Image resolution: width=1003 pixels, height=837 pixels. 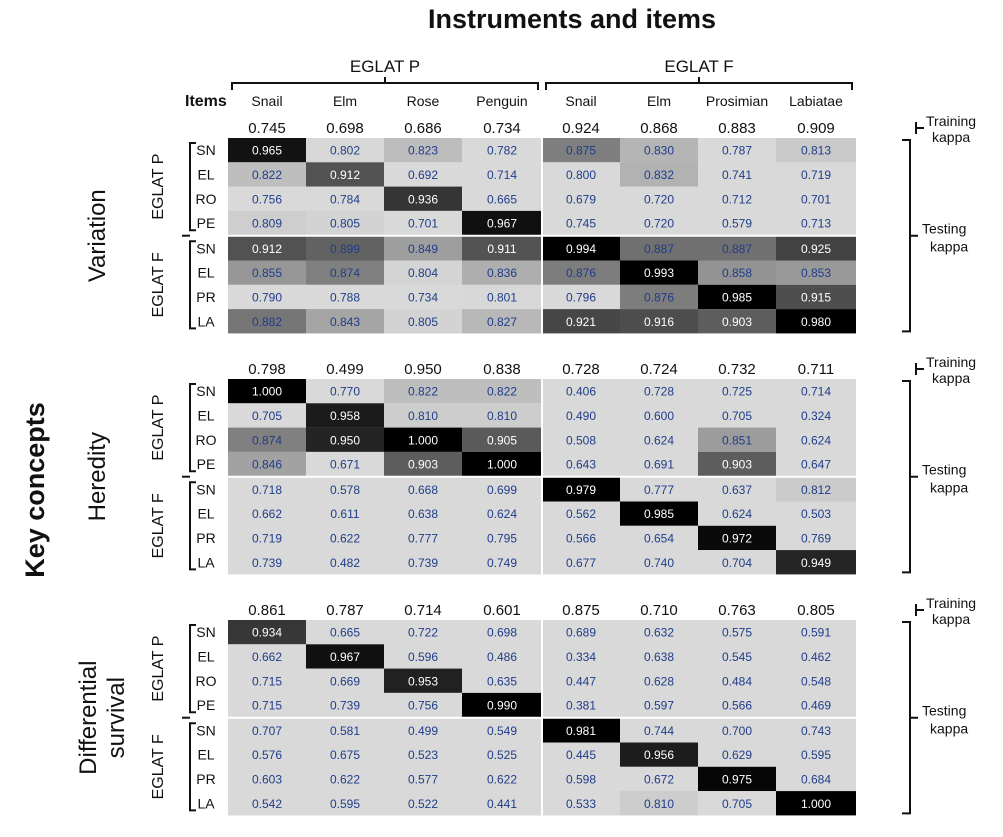 What do you see at coordinates (205, 273) in the screenshot?
I see `row-code-label: EL` at bounding box center [205, 273].